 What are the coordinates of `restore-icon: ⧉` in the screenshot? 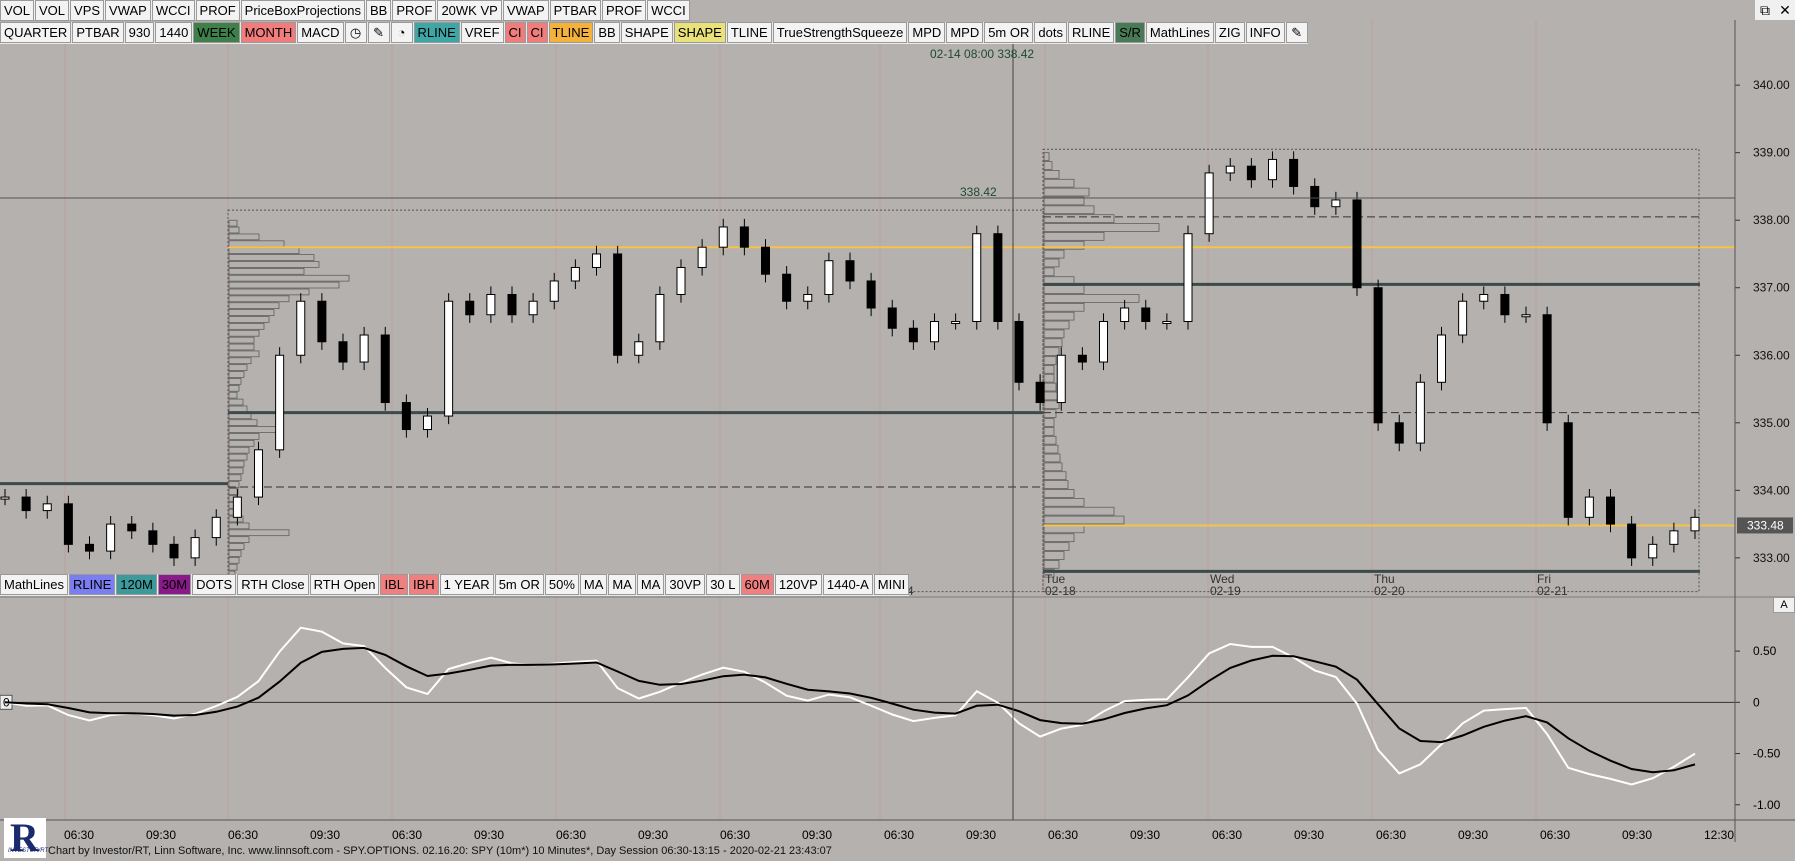 It's located at (1765, 10).